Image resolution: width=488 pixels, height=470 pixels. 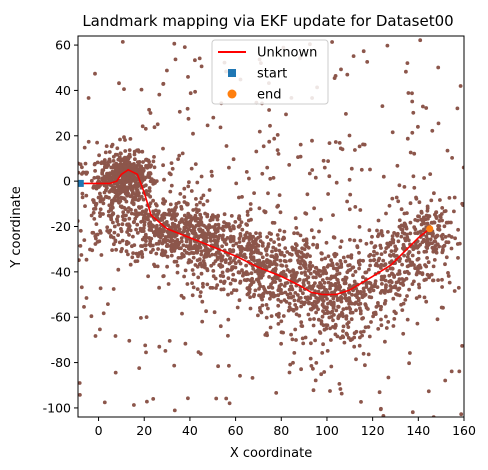 What do you see at coordinates (61, 271) in the screenshot?
I see `y-tick-label: -40` at bounding box center [61, 271].